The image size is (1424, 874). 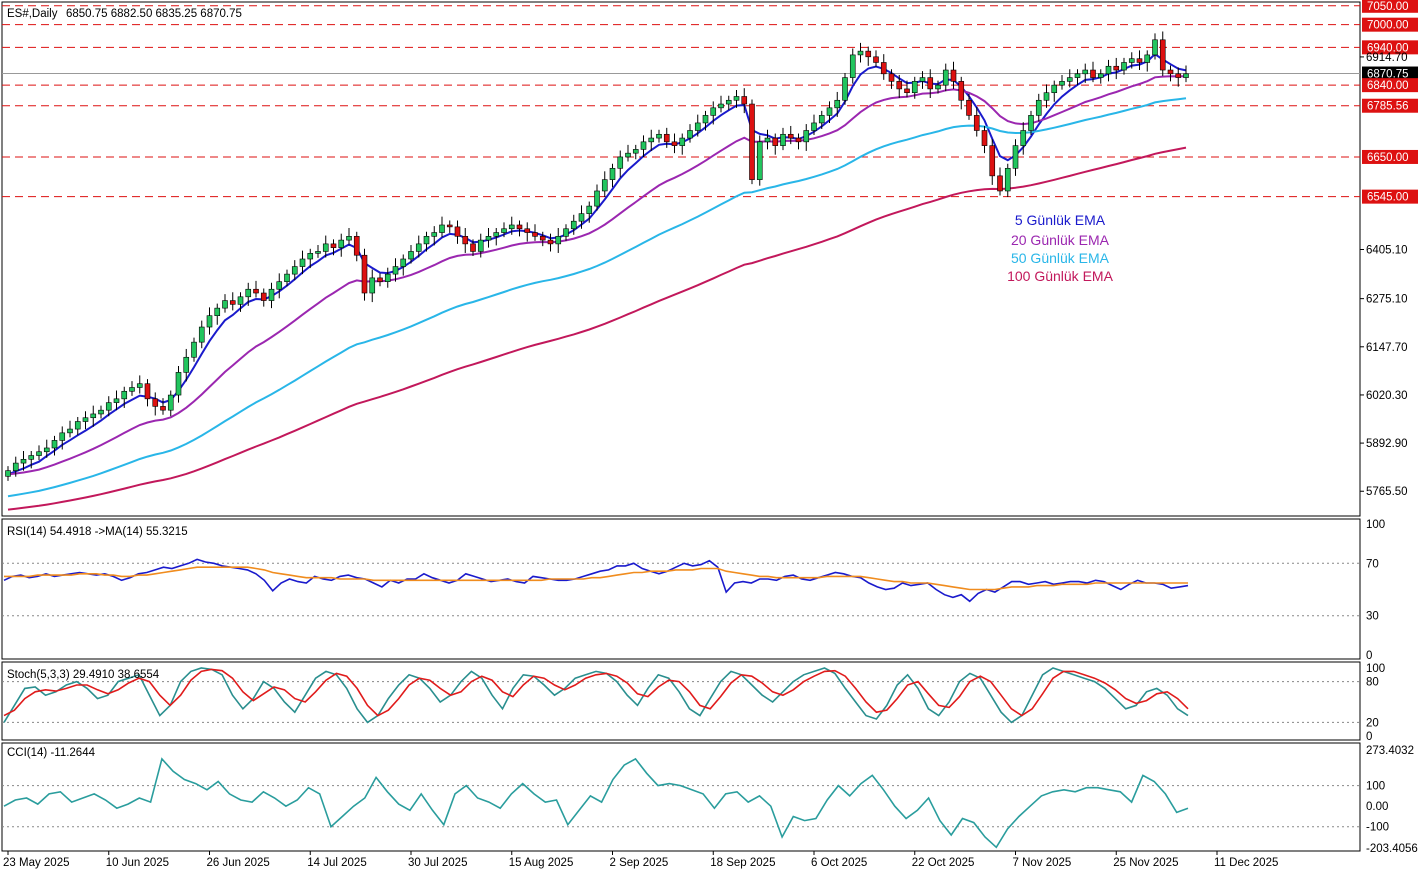 What do you see at coordinates (1388, 198) in the screenshot?
I see `price-tag-label: 6545.00` at bounding box center [1388, 198].